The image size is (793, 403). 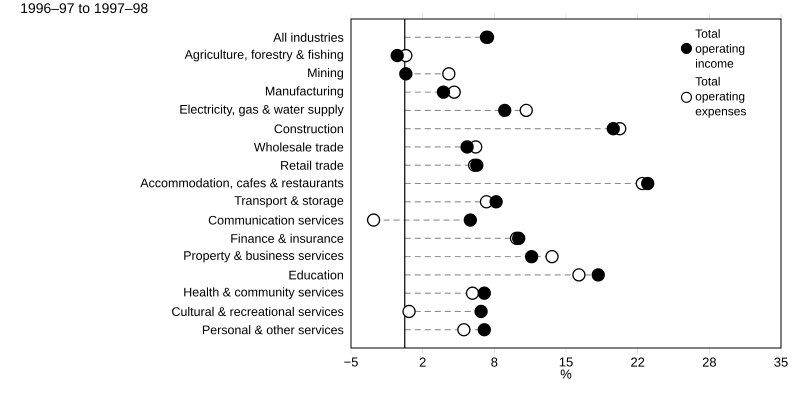 I want to click on y-tick-label: Cultural & recreational services, so click(x=258, y=311).